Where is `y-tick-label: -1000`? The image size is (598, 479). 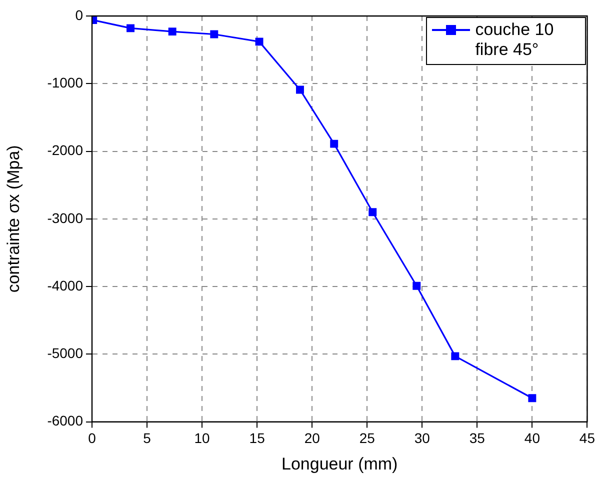
y-tick-label: -1000 is located at coordinates (65, 82).